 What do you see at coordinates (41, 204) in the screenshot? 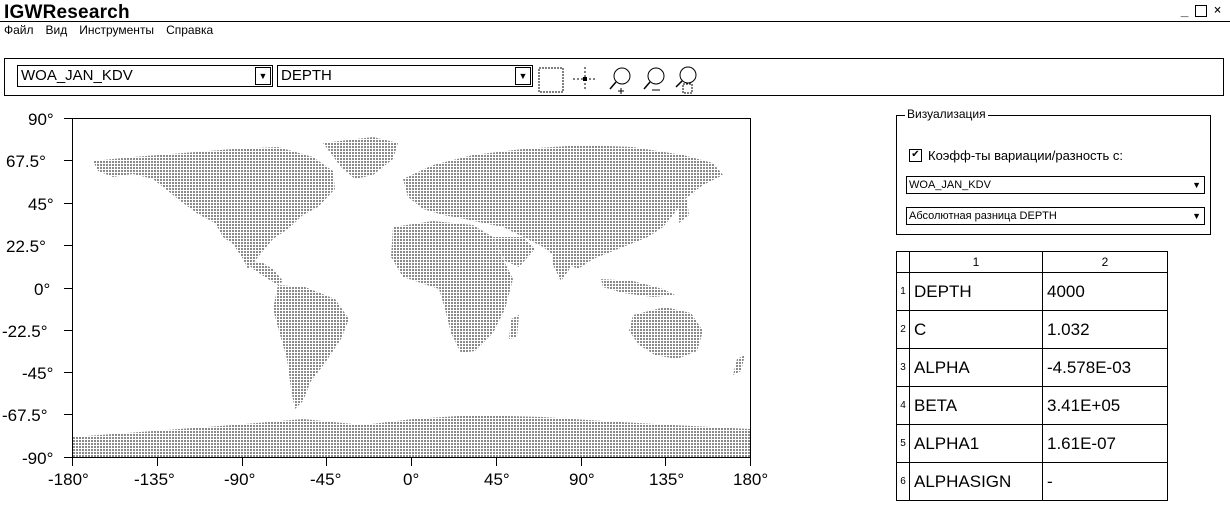
I see `y-tick-label: 45°` at bounding box center [41, 204].